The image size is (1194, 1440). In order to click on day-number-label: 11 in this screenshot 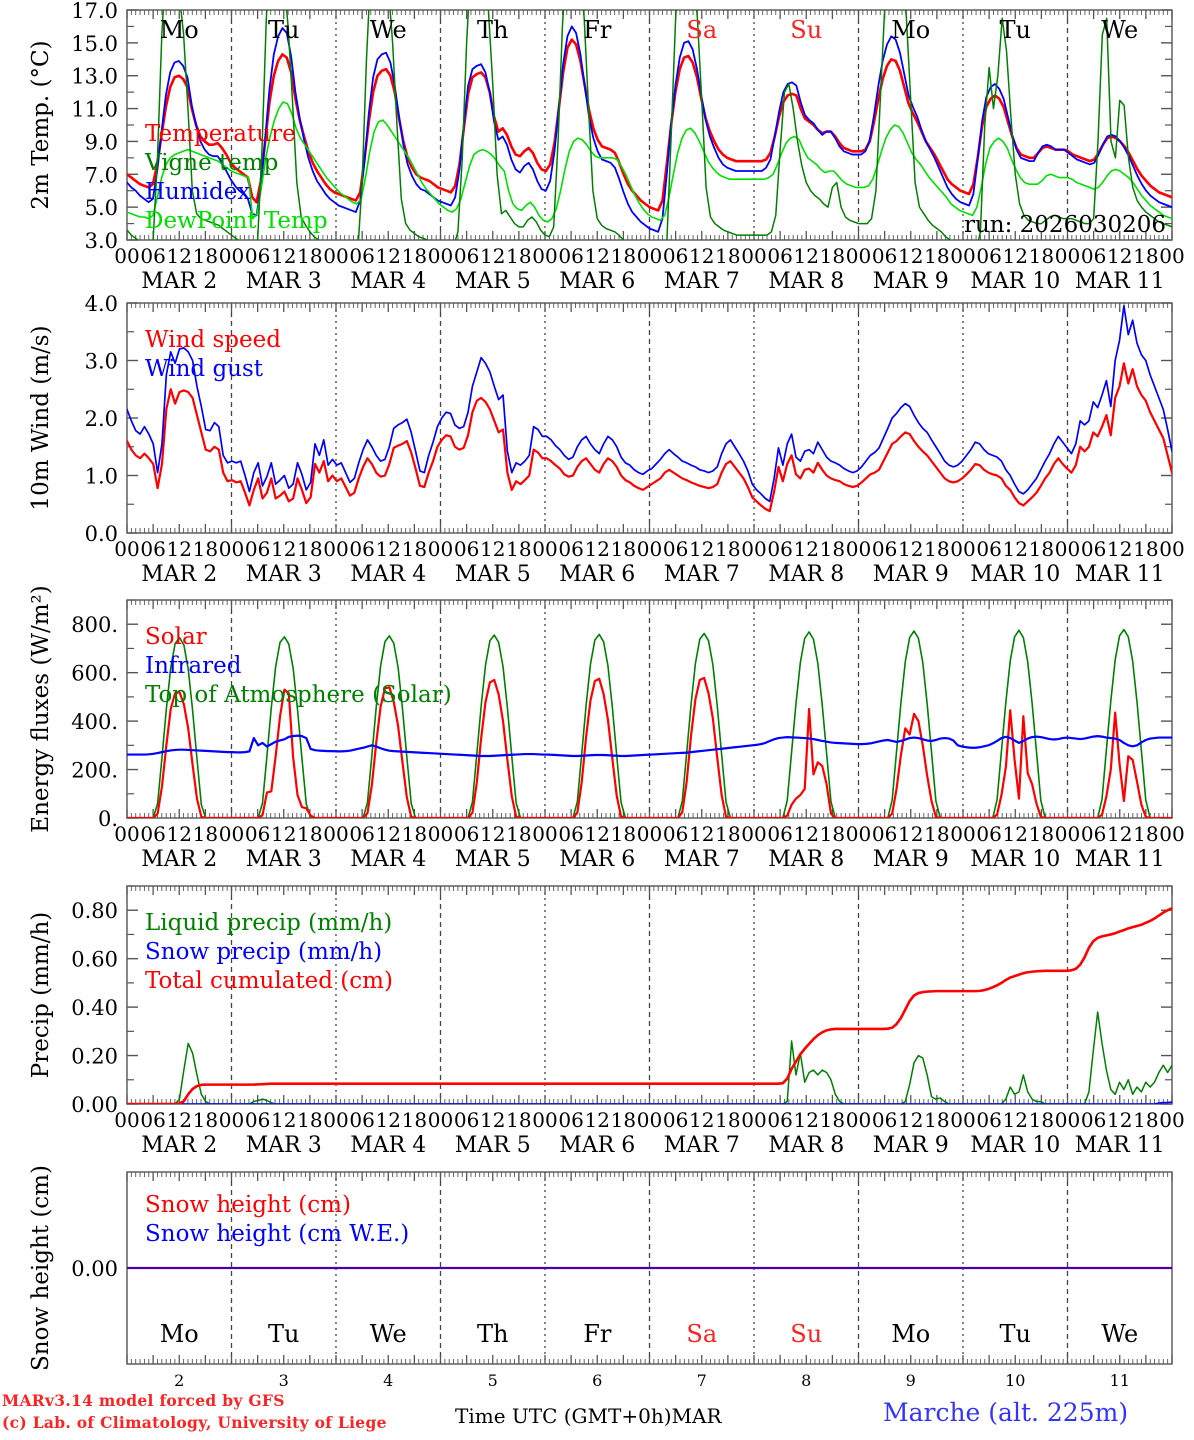, I will do `click(1120, 1380)`.